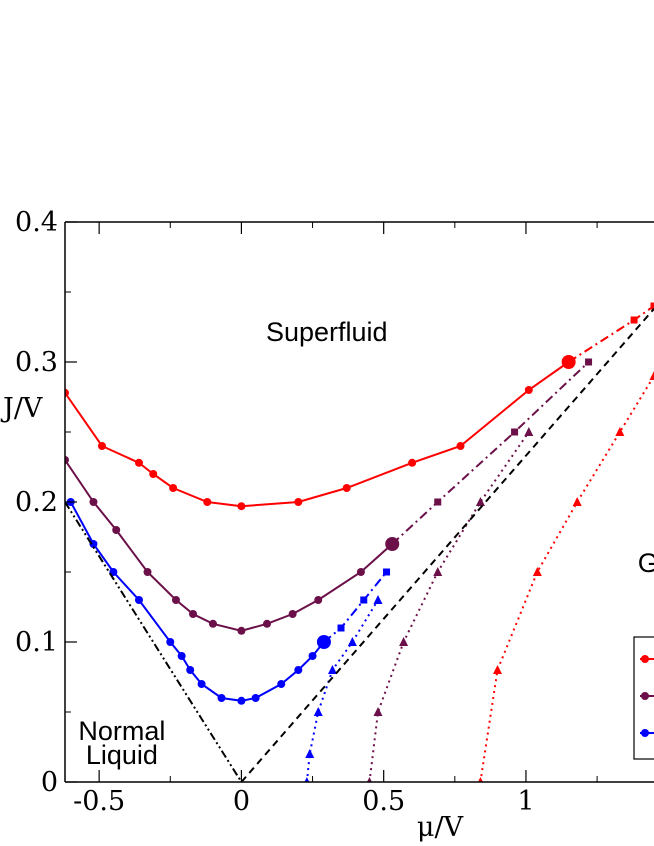 Image resolution: width=654 pixels, height=846 pixels. I want to click on series-blue-dotted, so click(343, 688).